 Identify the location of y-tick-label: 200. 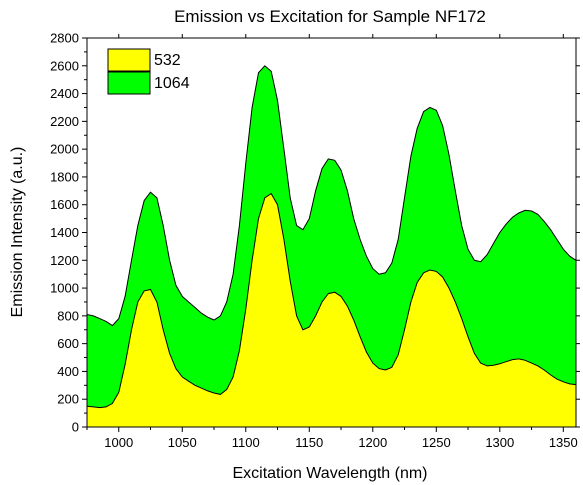
(68, 399).